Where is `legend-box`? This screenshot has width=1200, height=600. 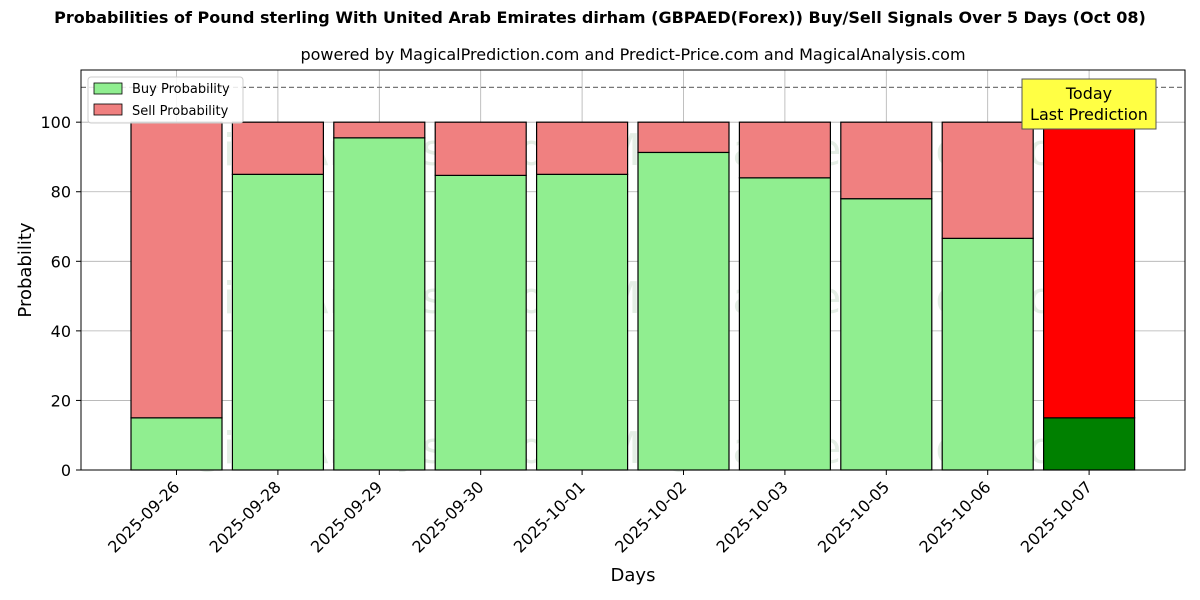
legend-box is located at coordinates (165, 100).